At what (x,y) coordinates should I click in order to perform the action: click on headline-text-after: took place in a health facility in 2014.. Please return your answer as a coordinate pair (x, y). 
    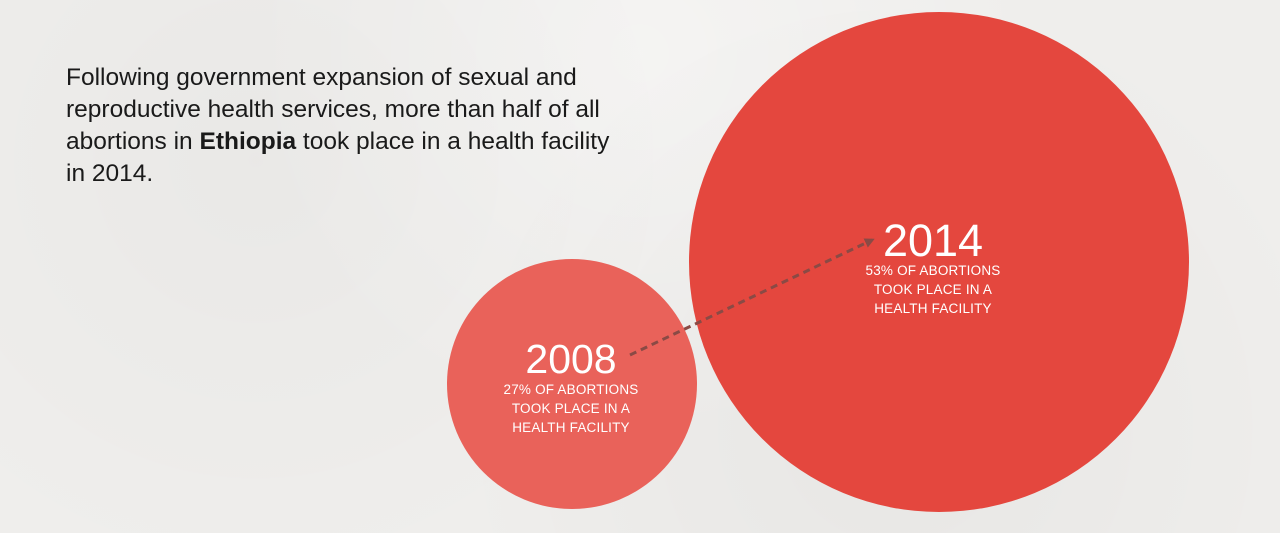
    Looking at the image, I should click on (338, 157).